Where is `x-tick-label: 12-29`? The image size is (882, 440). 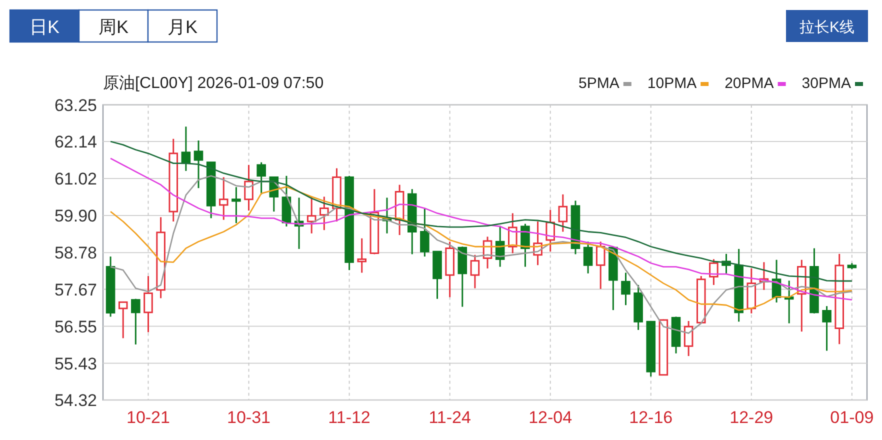 x-tick-label: 12-29 is located at coordinates (752, 417).